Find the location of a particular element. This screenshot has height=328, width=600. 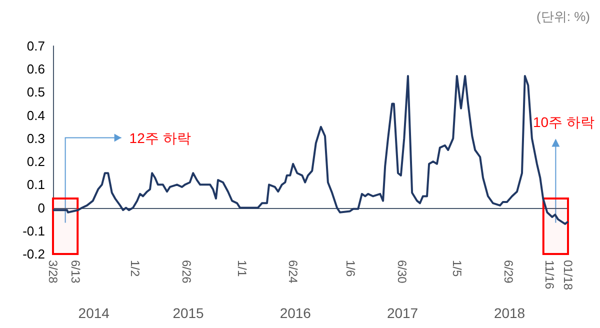

y-tick-label: 0.7 is located at coordinates (35, 46).